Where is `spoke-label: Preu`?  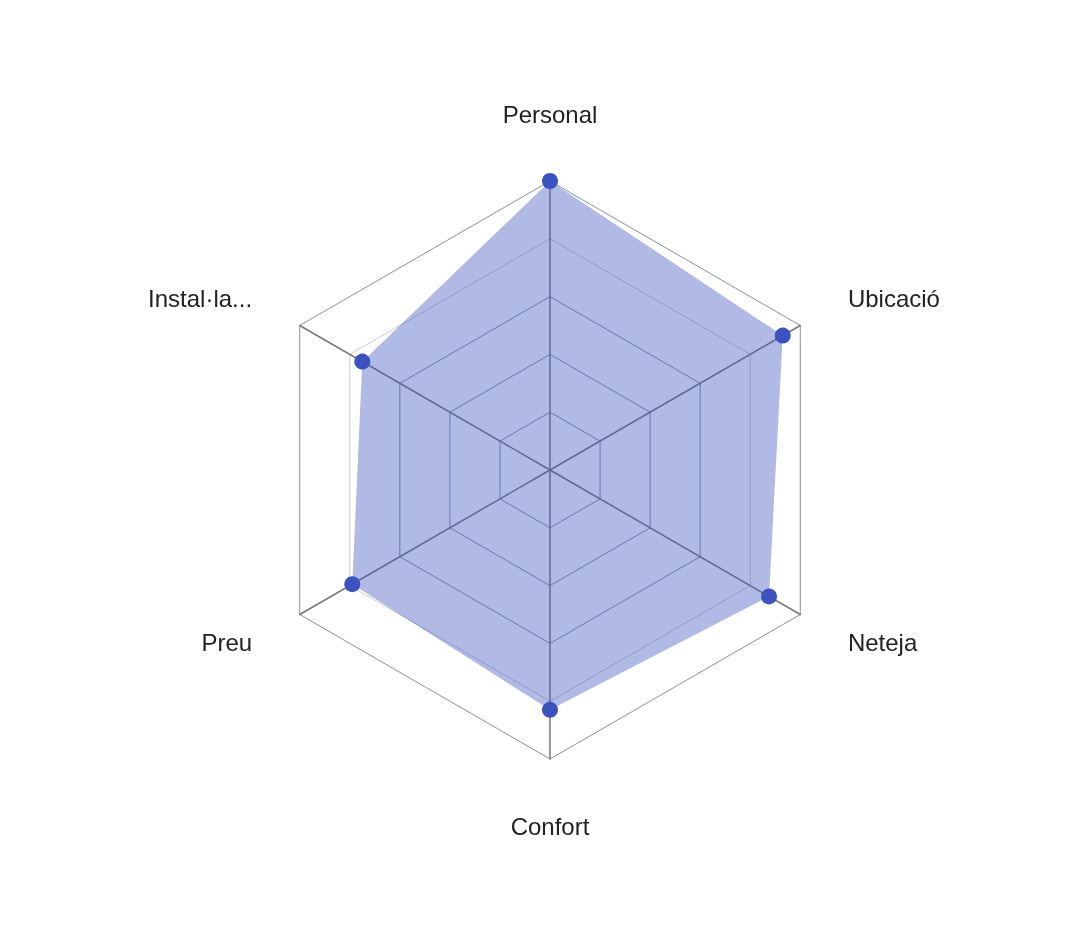
spoke-label: Preu is located at coordinates (227, 642).